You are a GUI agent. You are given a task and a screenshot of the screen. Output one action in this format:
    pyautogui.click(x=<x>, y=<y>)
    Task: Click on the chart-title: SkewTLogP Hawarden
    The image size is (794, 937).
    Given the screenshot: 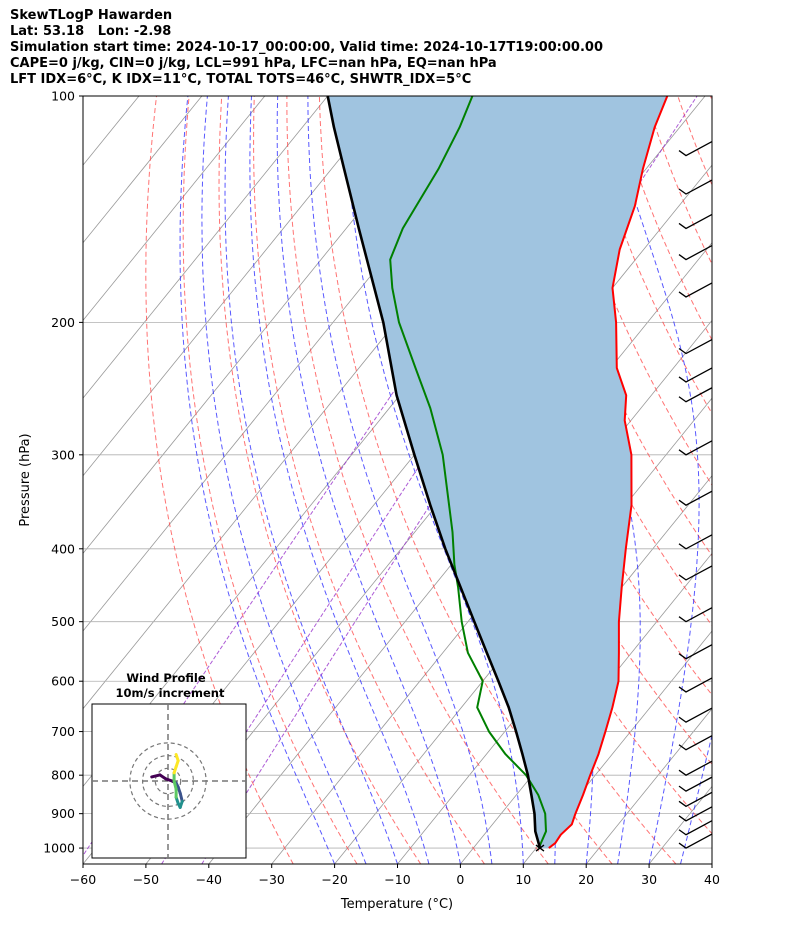 What is the action you would take?
    pyautogui.click(x=91, y=15)
    